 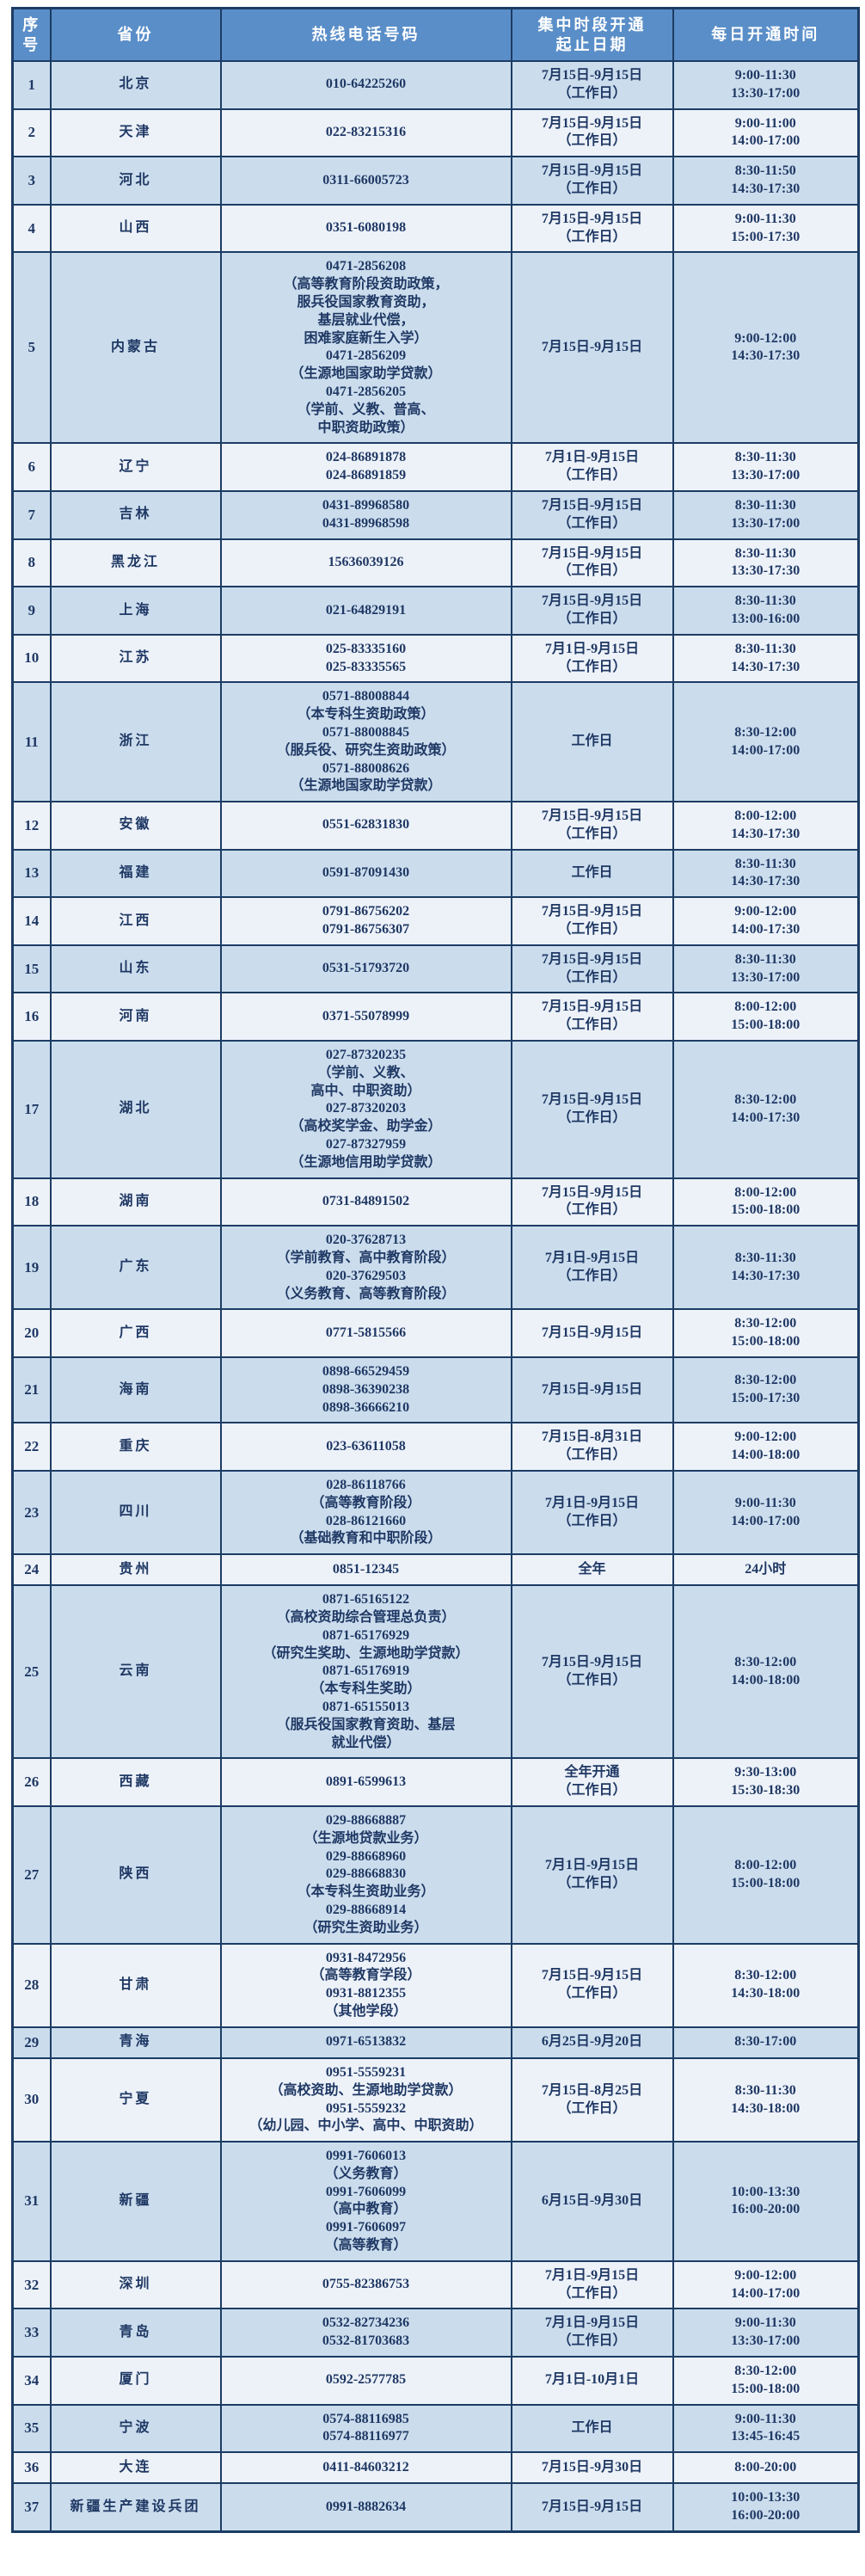 I want to click on row-number-cell: 13, so click(x=31, y=873).